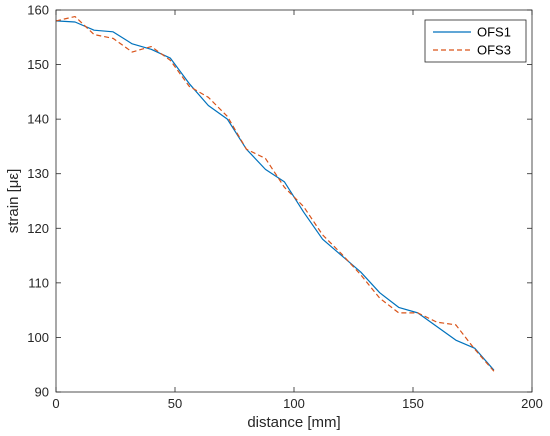 The image size is (550, 436). I want to click on x-axis-label: distance [mm], so click(293, 422).